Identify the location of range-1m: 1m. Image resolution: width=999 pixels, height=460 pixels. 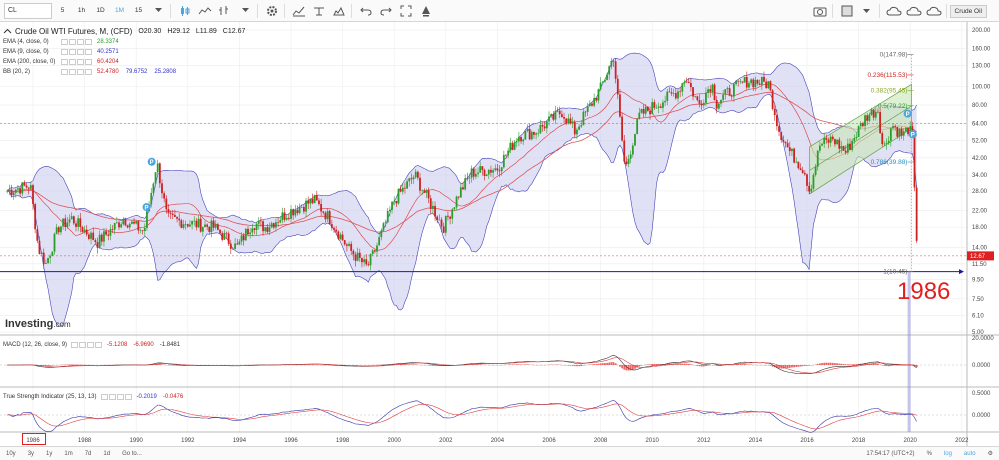
(68, 453).